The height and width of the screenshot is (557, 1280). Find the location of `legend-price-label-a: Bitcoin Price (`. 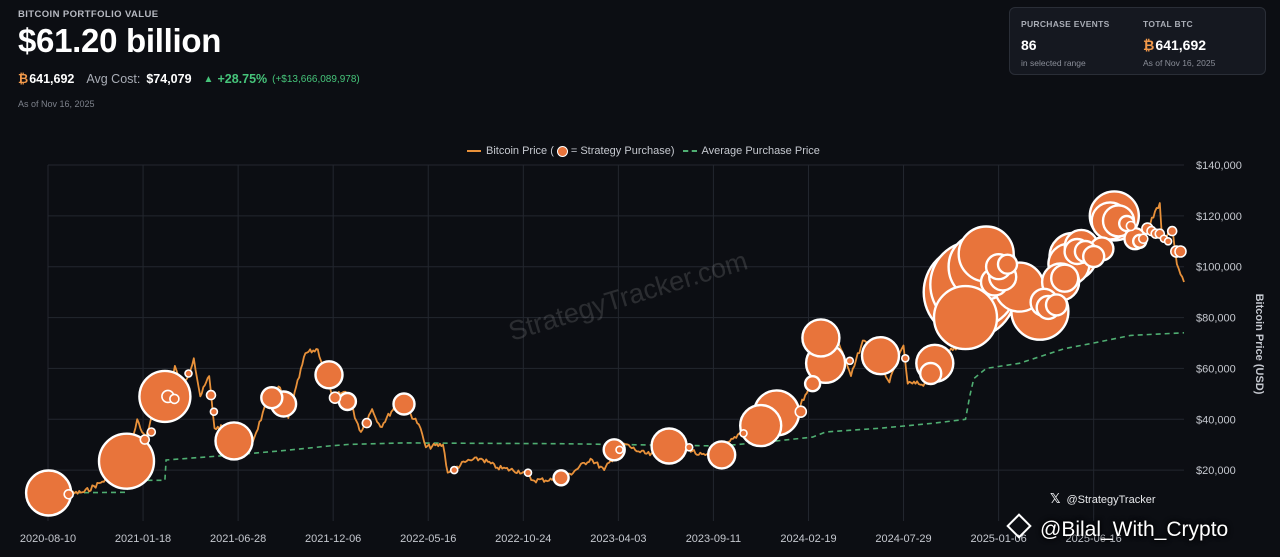

legend-price-label-a: Bitcoin Price ( is located at coordinates (520, 151).